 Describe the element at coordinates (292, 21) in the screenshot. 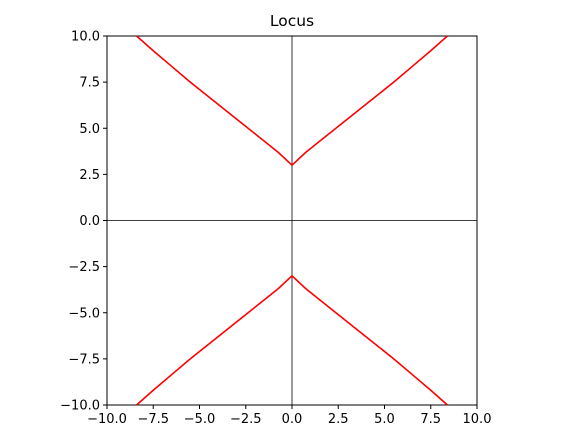

I see `chart-title: Locus` at that location.